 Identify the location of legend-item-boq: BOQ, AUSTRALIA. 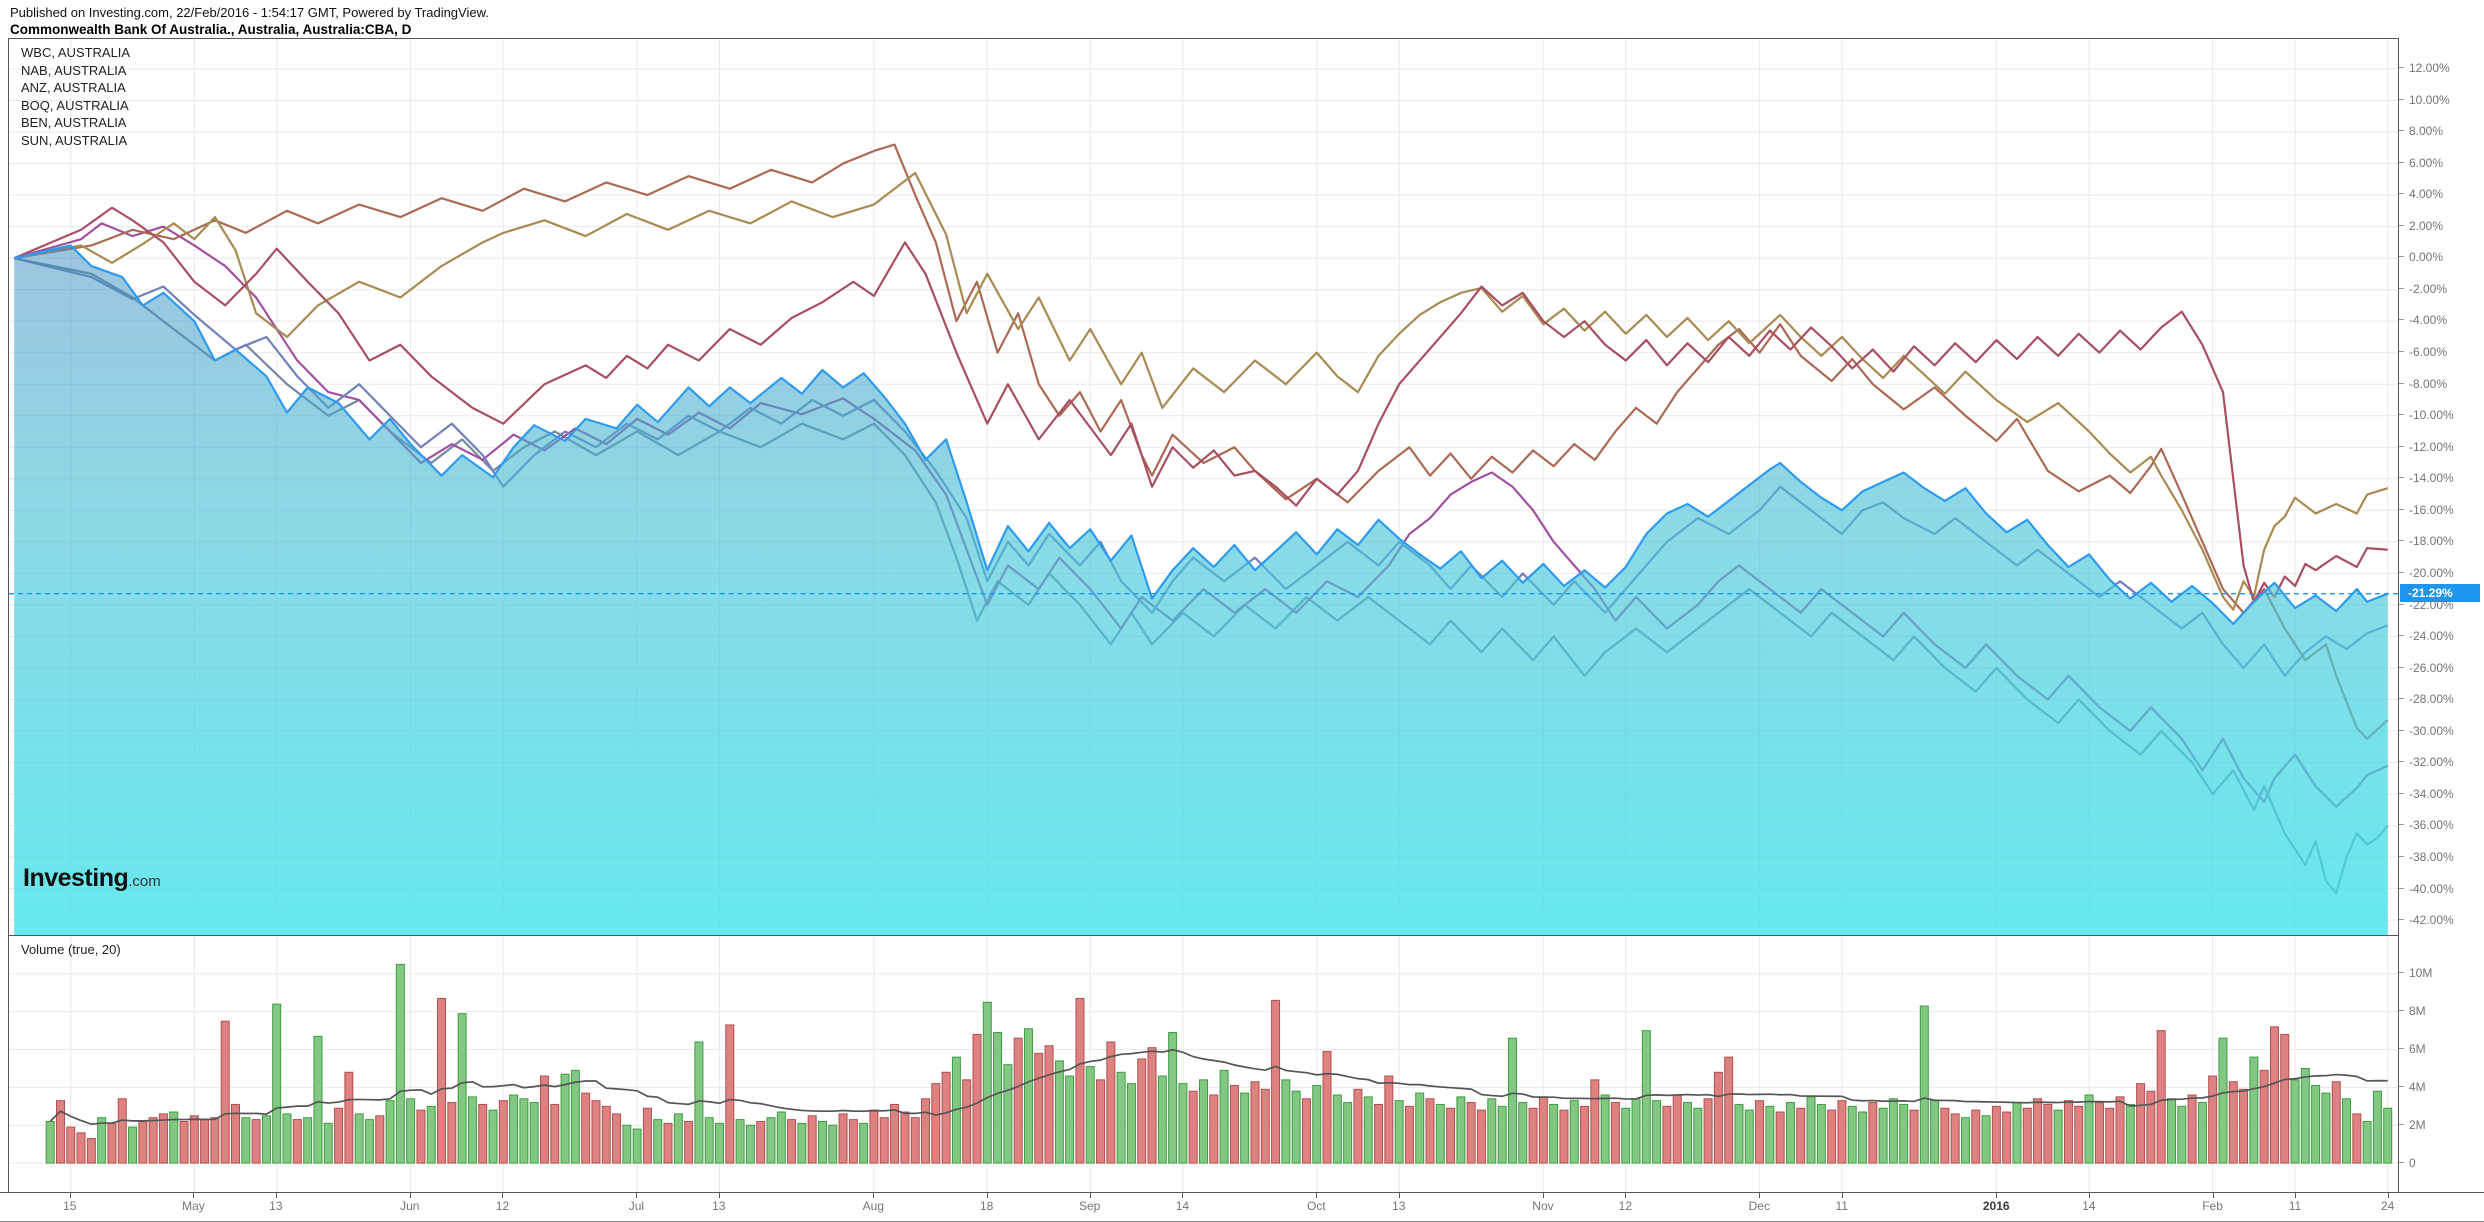
(75, 105).